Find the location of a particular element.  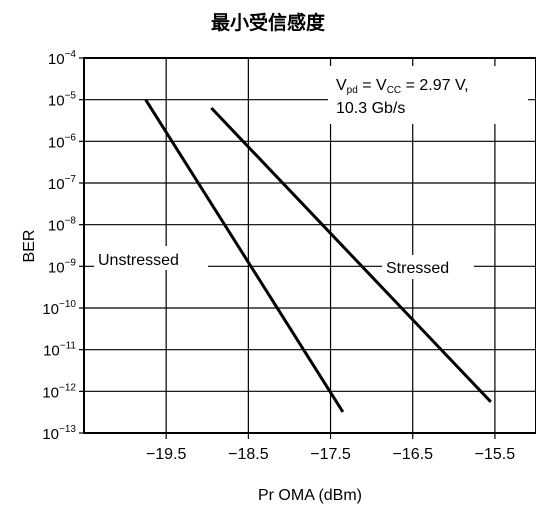

y-axis-label: BER is located at coordinates (29, 246).